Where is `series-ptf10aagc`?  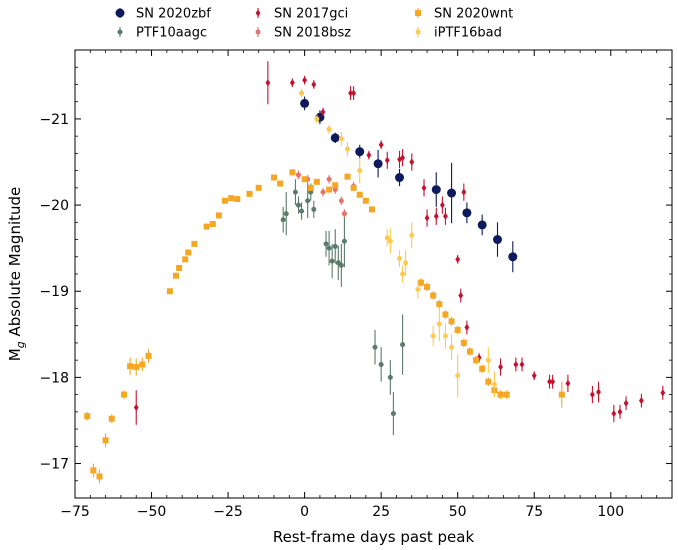 series-ptf10aagc is located at coordinates (343, 307).